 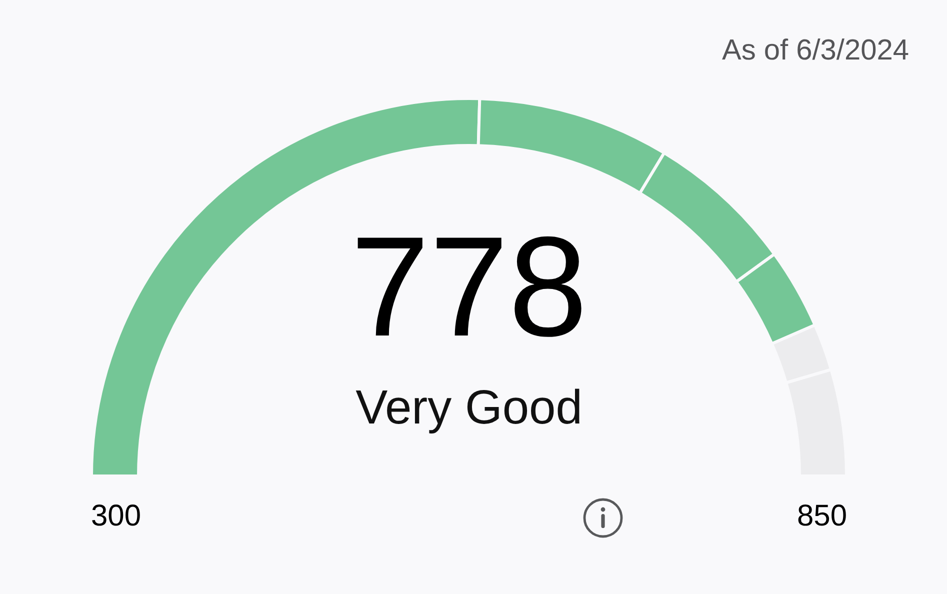 I want to click on text: 850, so click(x=822, y=516).